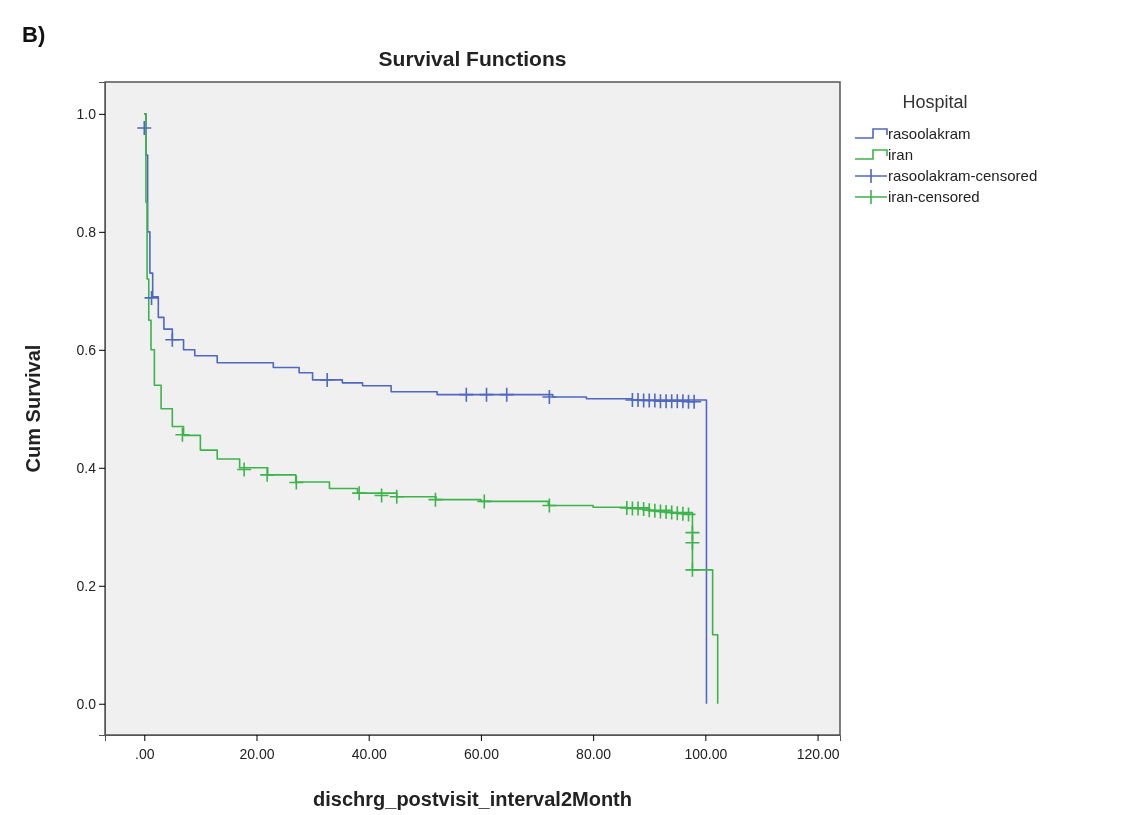  Describe the element at coordinates (963, 175) in the screenshot. I see `legend-label: rasoolakram-censored` at that location.